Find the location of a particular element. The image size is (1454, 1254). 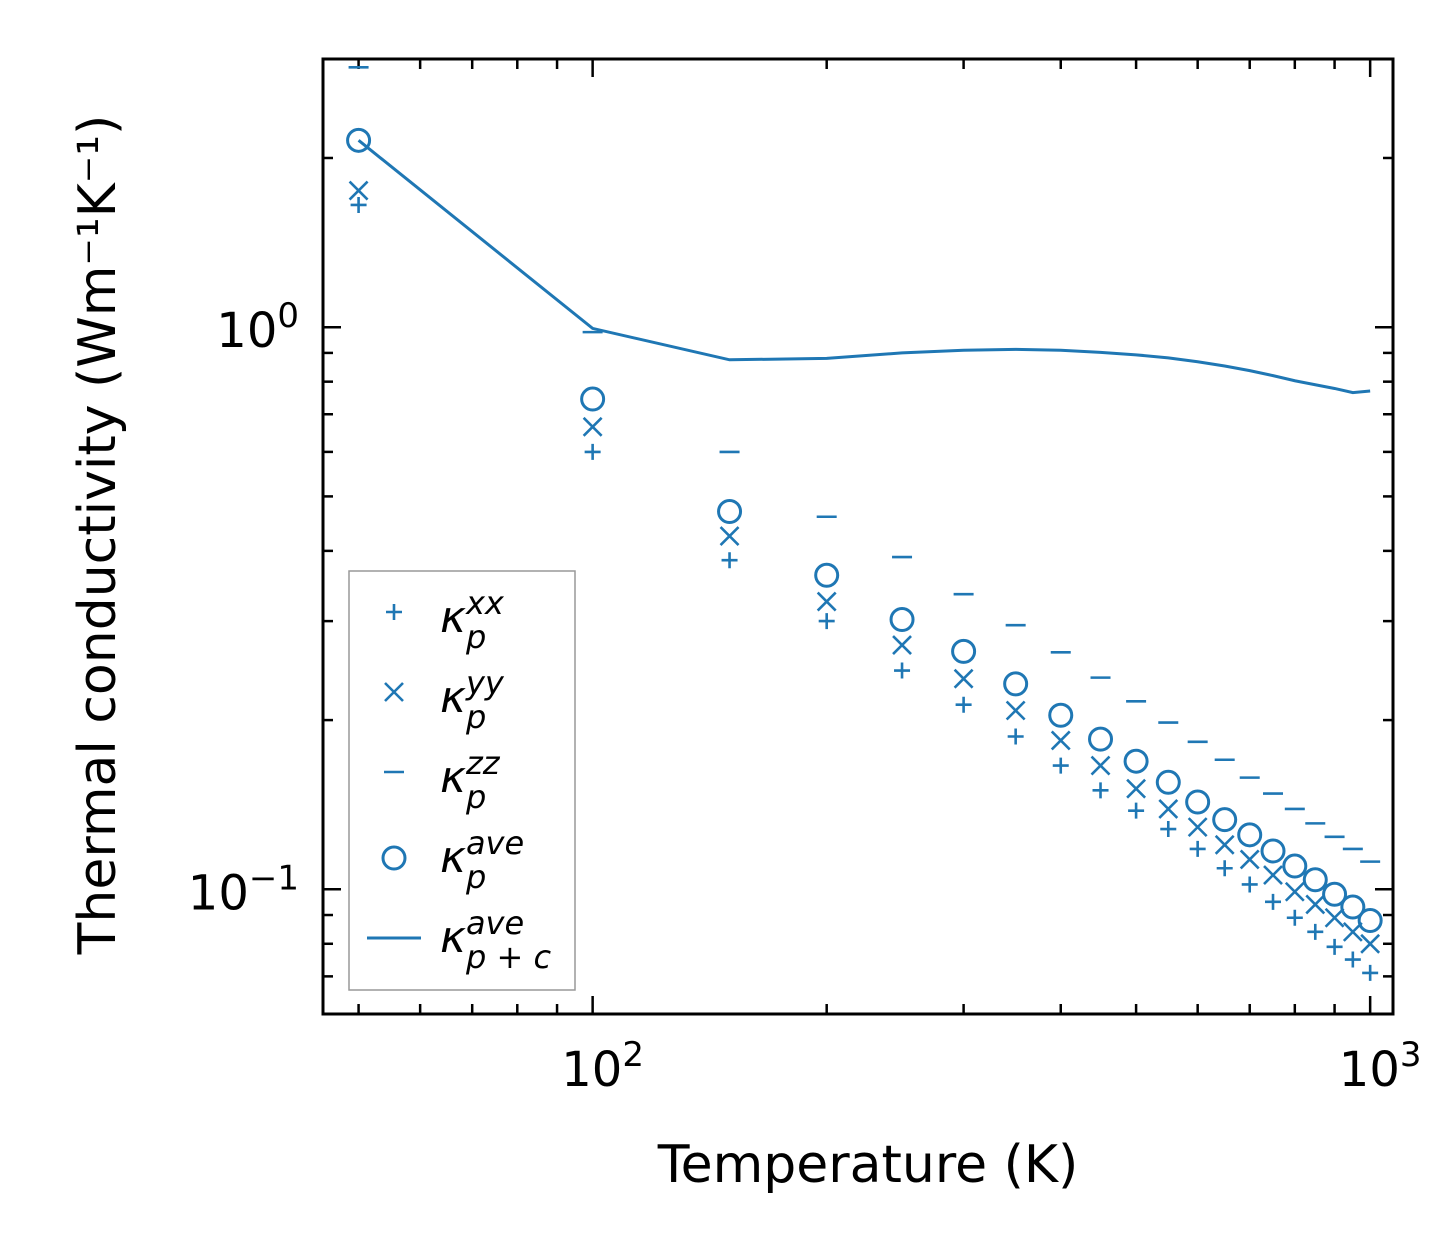

y-tick-label: 10⁰ is located at coordinates (257, 327).